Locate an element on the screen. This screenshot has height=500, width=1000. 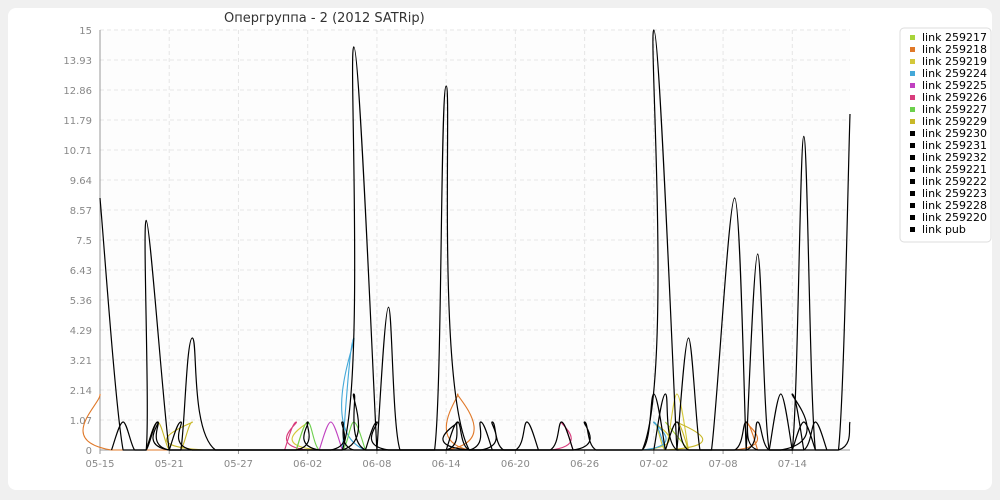
x-tick-label: 07-02 is located at coordinates (653, 464).